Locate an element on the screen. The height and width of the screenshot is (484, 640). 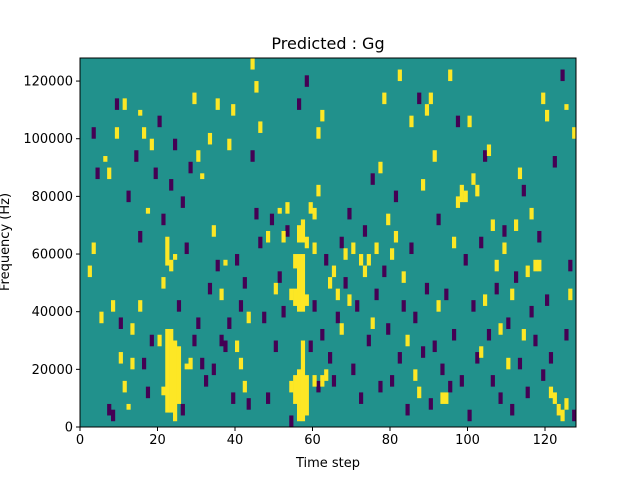
y-tick-label: 0 is located at coordinates (69, 428).